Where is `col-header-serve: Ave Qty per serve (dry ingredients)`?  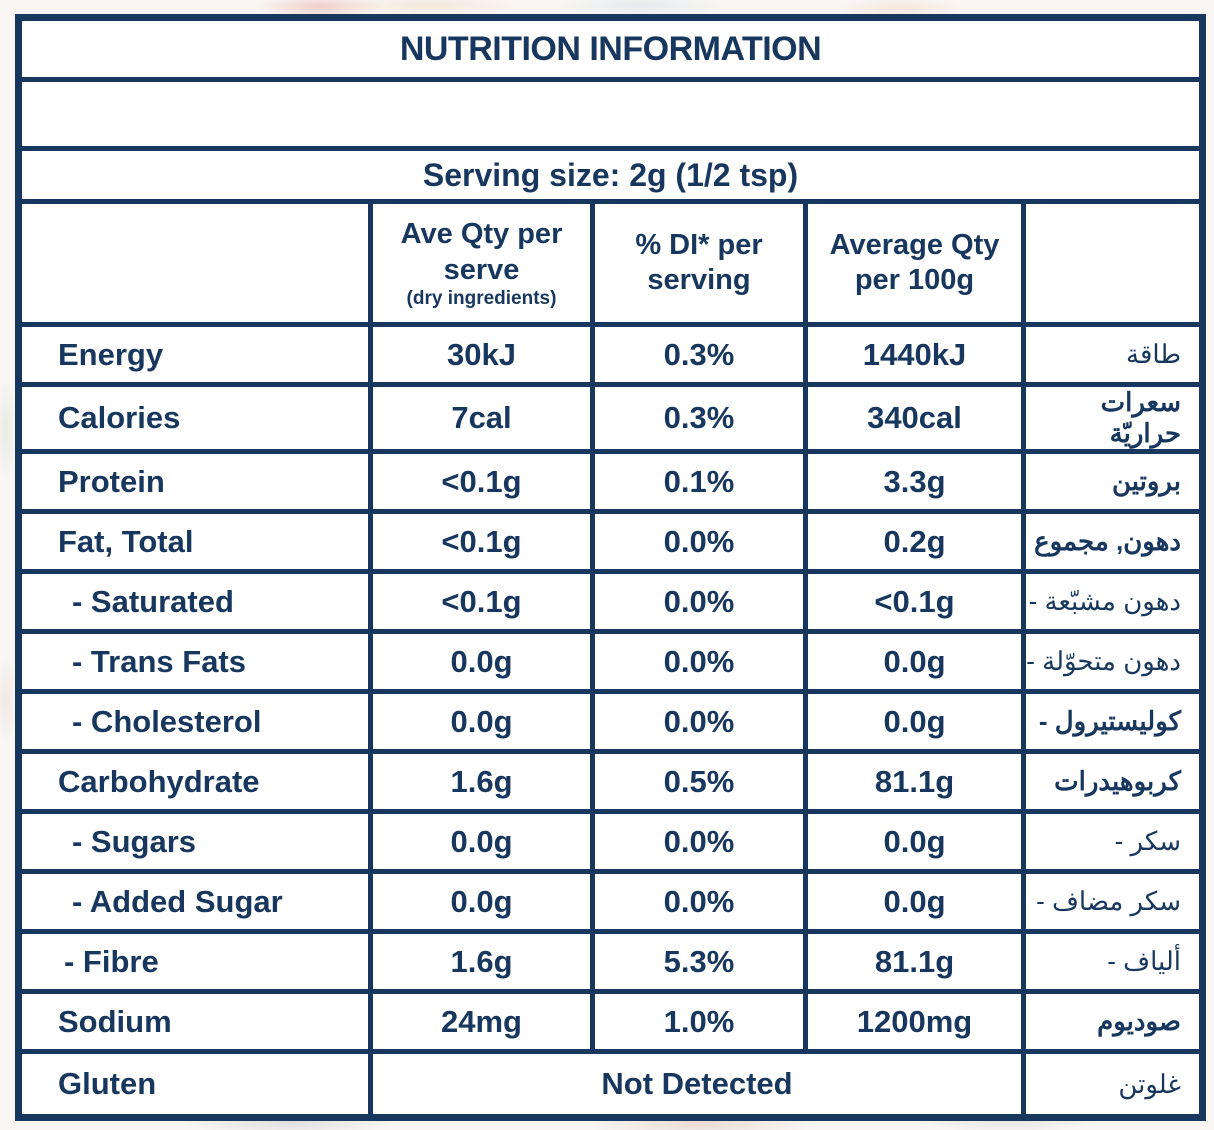
col-header-serve: Ave Qty per serve (dry ingredients) is located at coordinates (481, 263).